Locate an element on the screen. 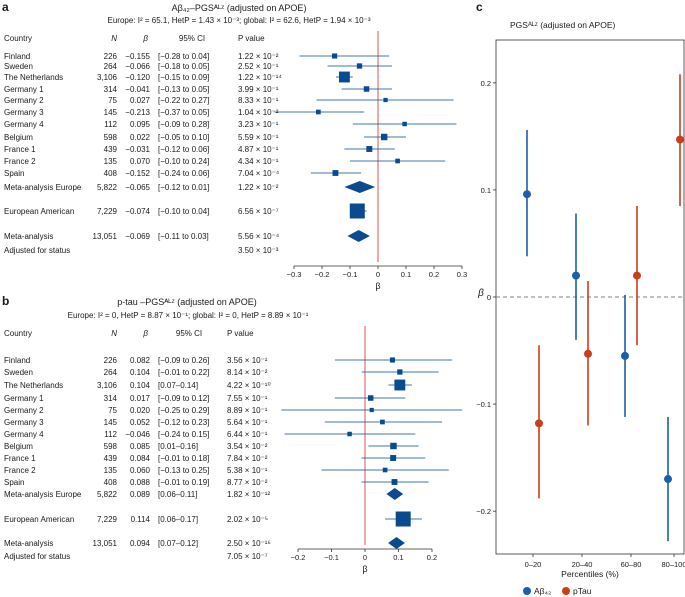 This screenshot has height=597, width=685. row-n: 112 is located at coordinates (110, 434).